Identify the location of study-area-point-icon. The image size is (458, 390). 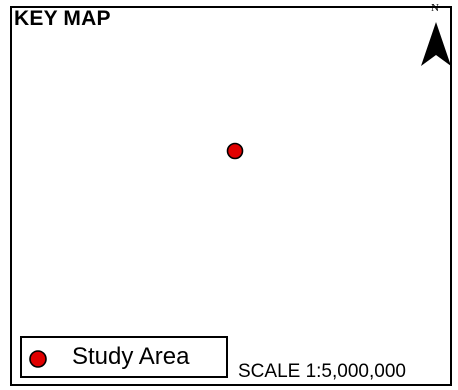
(235, 151).